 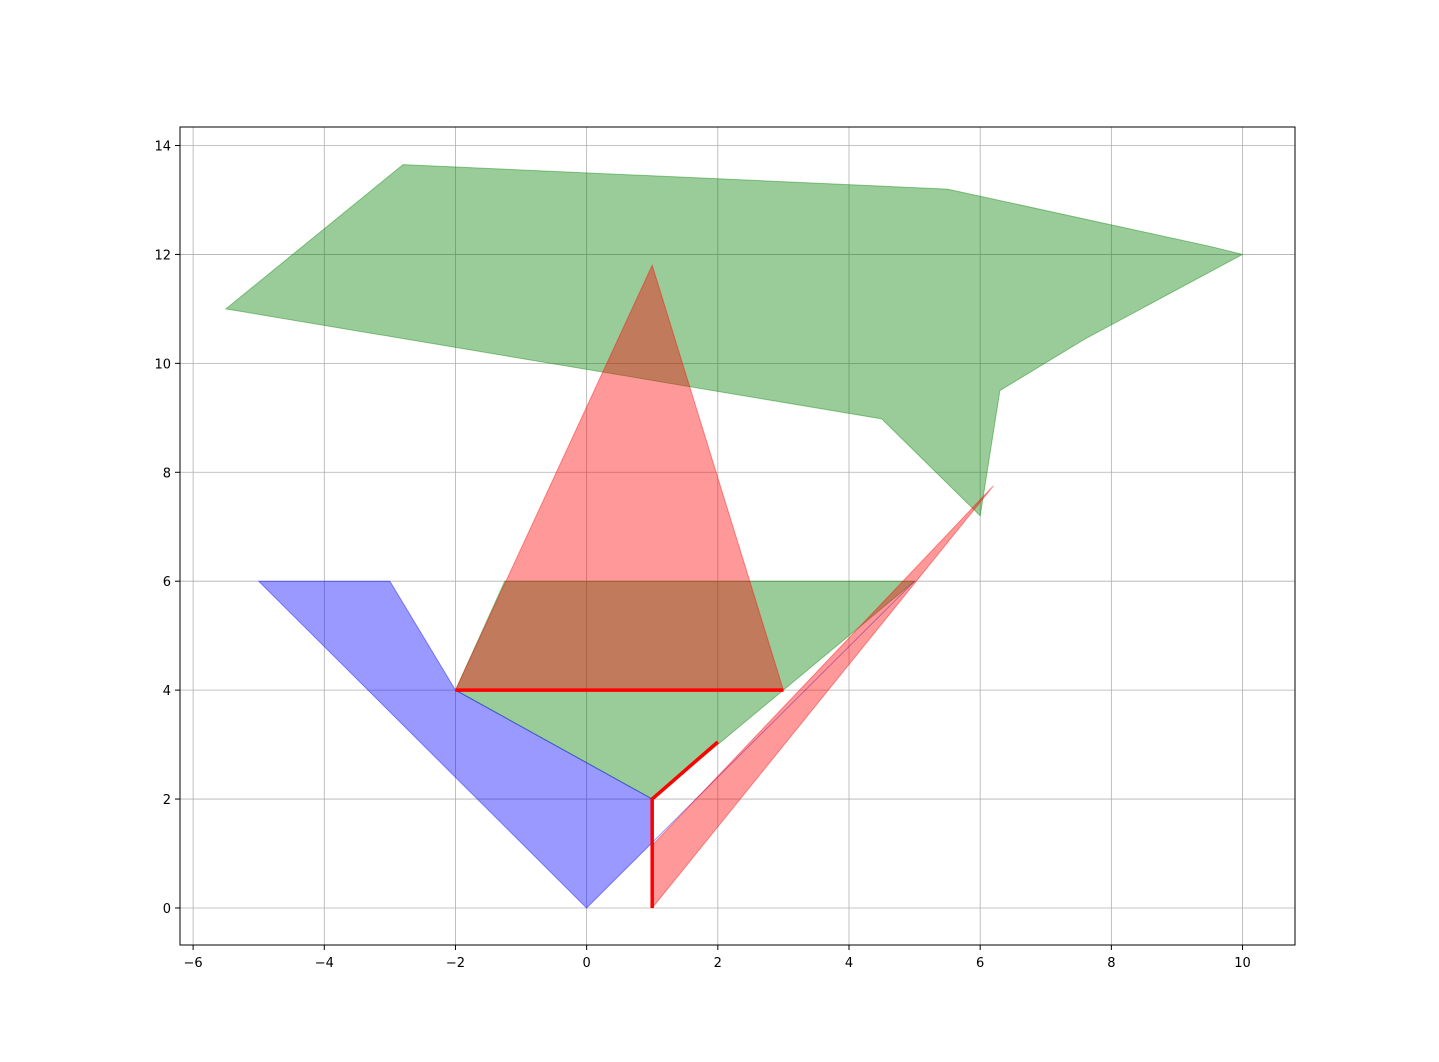 What do you see at coordinates (167, 582) in the screenshot?
I see `y-tick-label: 6` at bounding box center [167, 582].